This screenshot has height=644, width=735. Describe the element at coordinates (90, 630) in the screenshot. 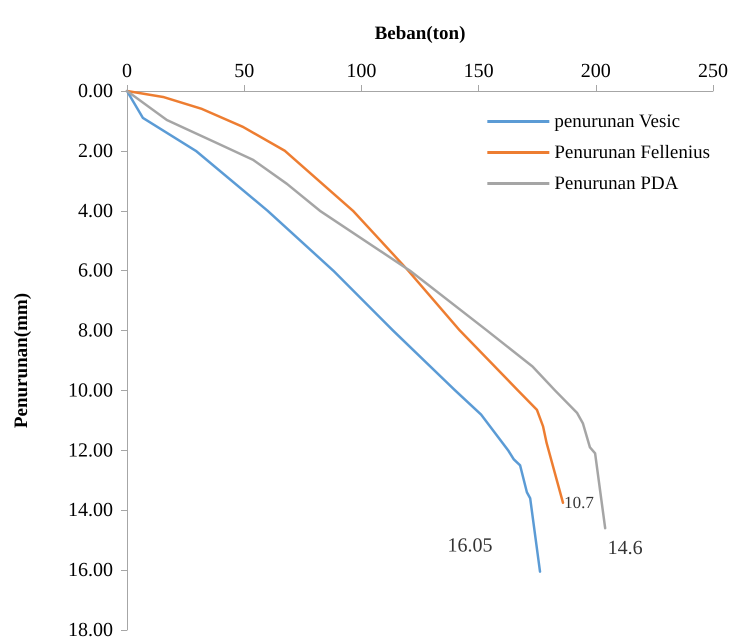

I see `y-tick-label: 18.00` at that location.